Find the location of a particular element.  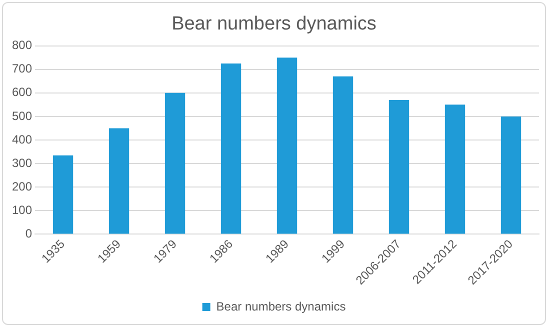

y-tick-label: 700 is located at coordinates (22, 69).